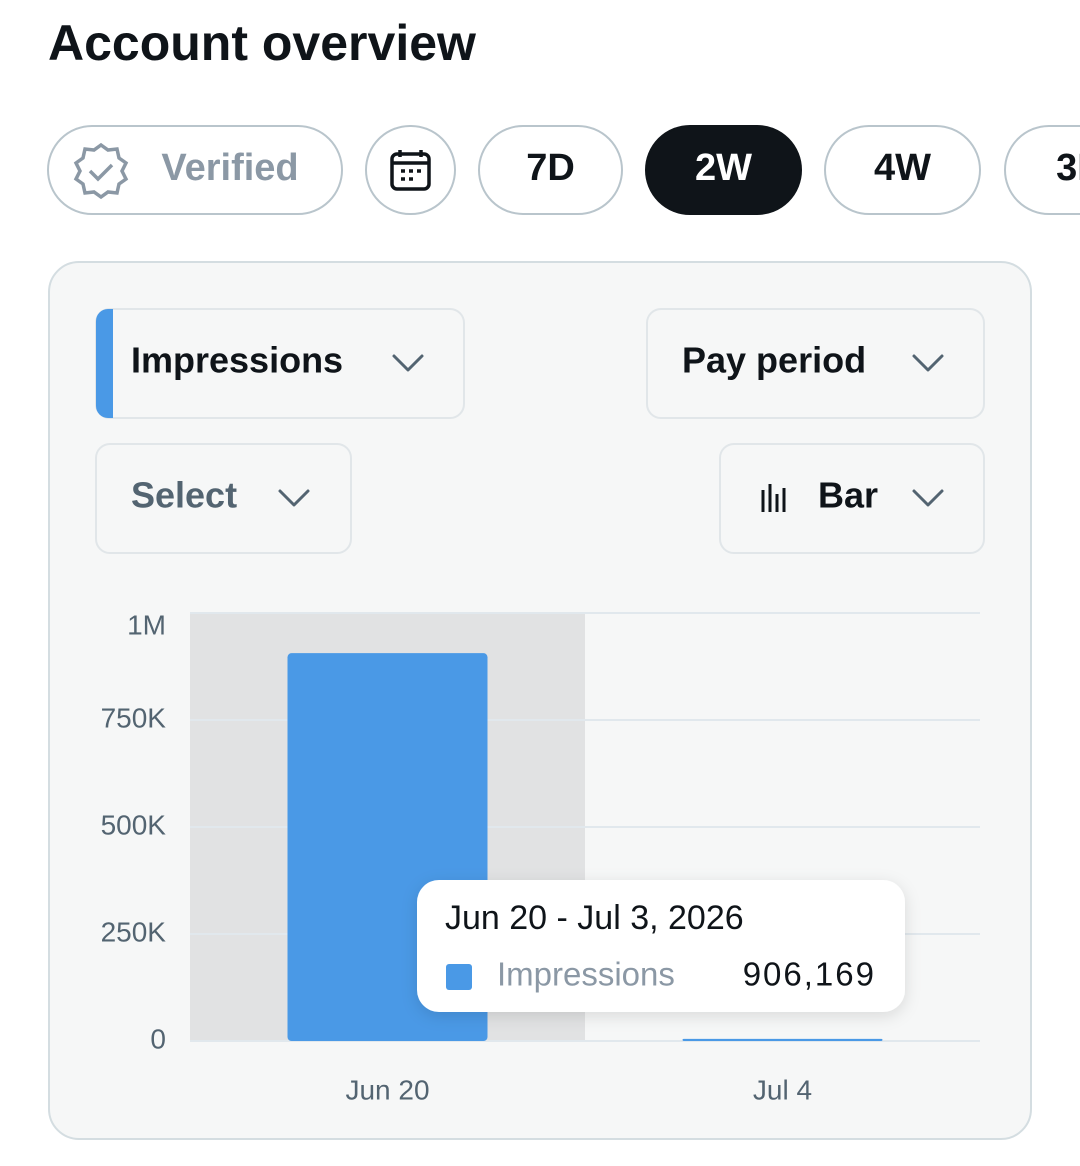 The width and height of the screenshot is (1080, 1166). What do you see at coordinates (848, 495) in the screenshot?
I see `dropdown-label: Bar` at bounding box center [848, 495].